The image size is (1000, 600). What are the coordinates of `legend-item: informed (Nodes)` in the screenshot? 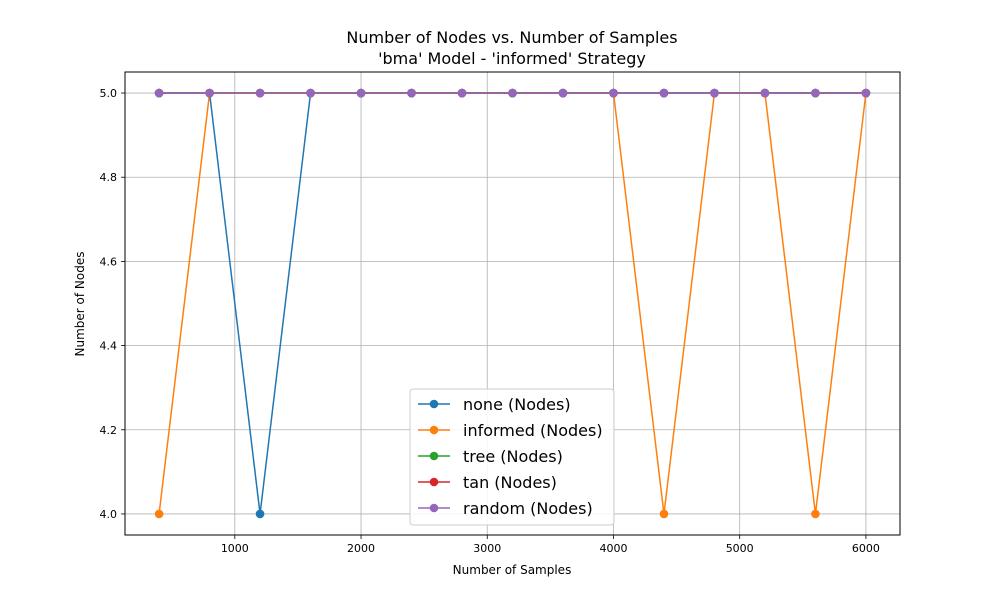 It's located at (510, 430).